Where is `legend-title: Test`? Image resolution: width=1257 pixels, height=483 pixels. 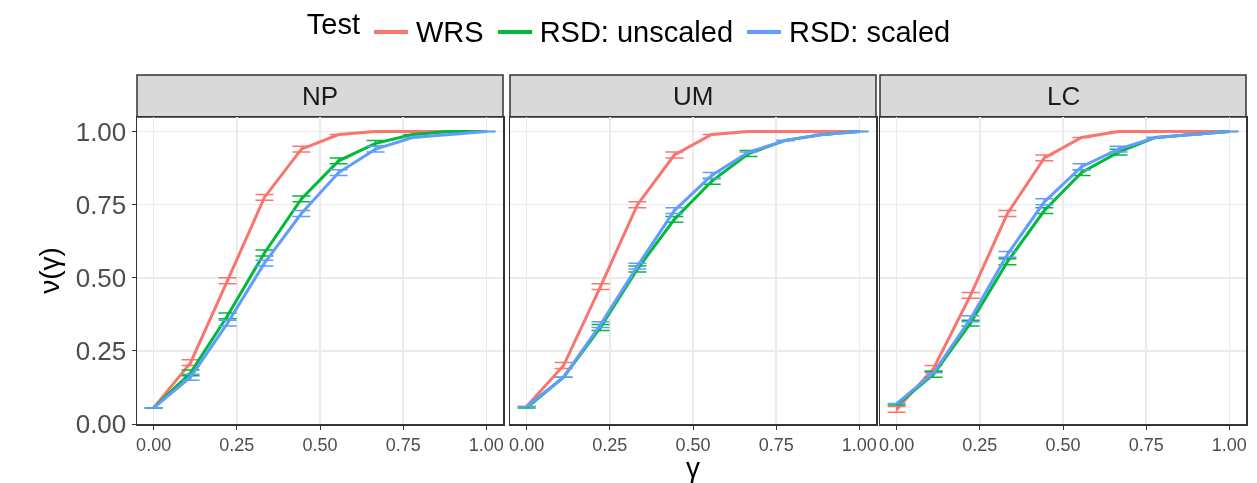 legend-title: Test is located at coordinates (333, 24).